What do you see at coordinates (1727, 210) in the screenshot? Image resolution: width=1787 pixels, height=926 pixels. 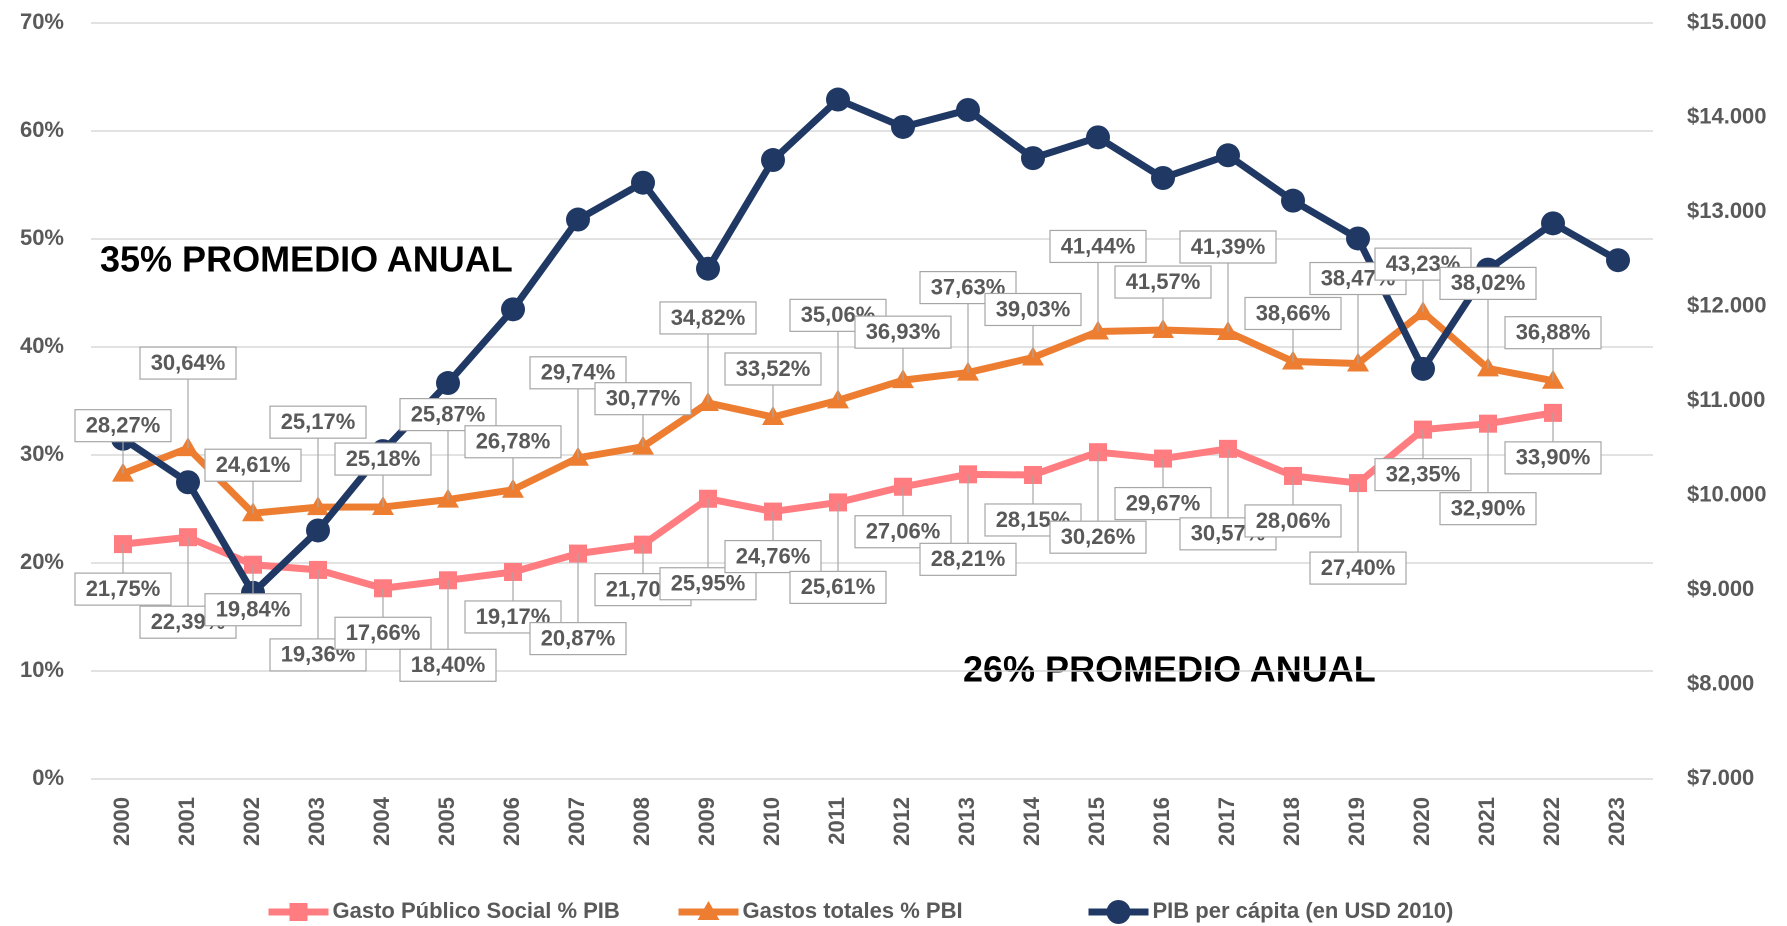 I see `y2-tick-label: $13.000` at bounding box center [1727, 210].